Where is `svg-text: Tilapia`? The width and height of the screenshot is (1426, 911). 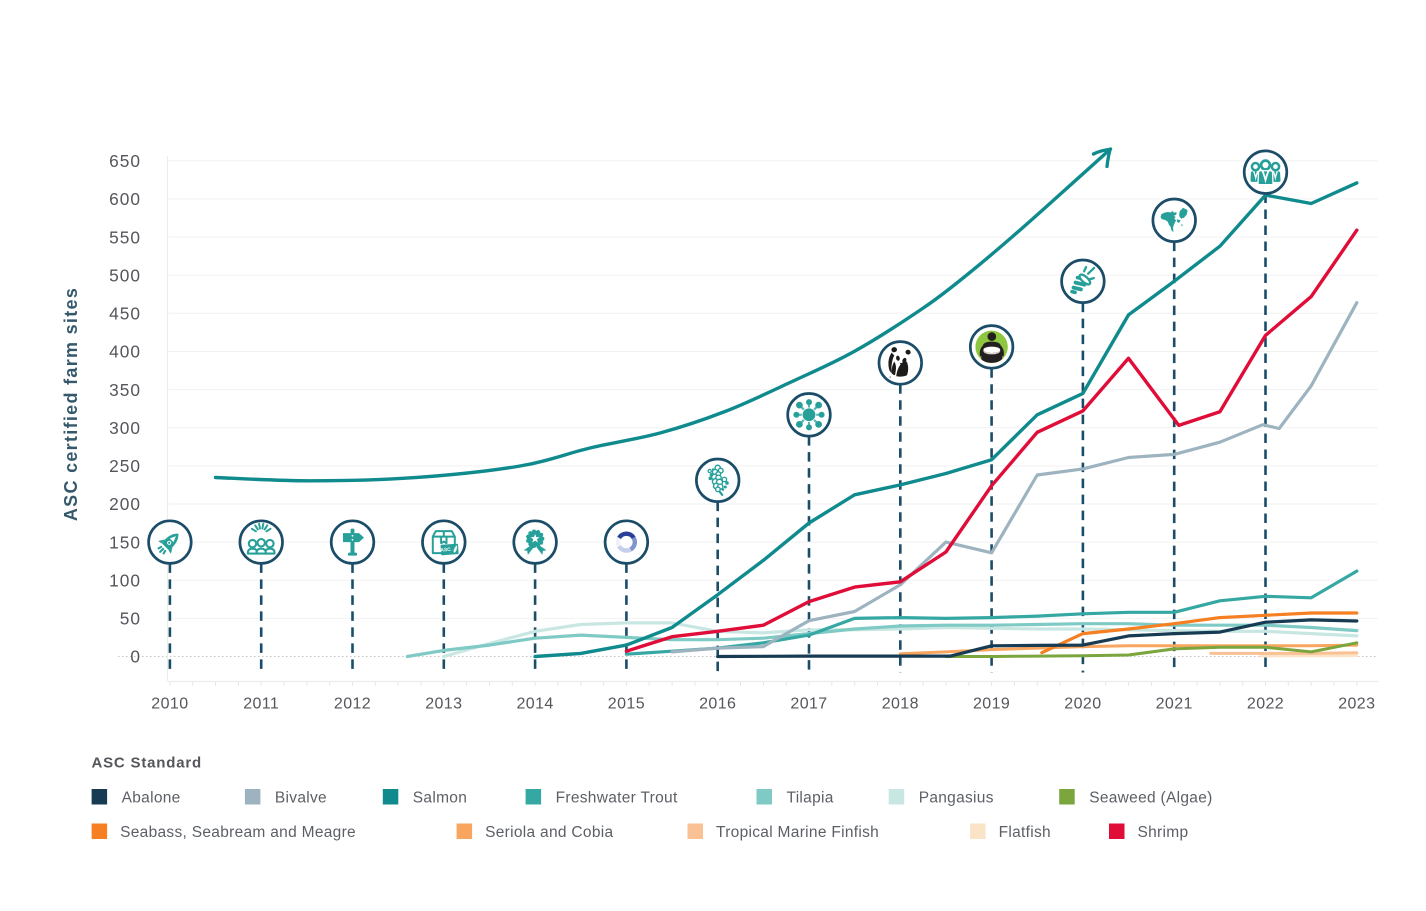
svg-text: Tilapia is located at coordinates (810, 798).